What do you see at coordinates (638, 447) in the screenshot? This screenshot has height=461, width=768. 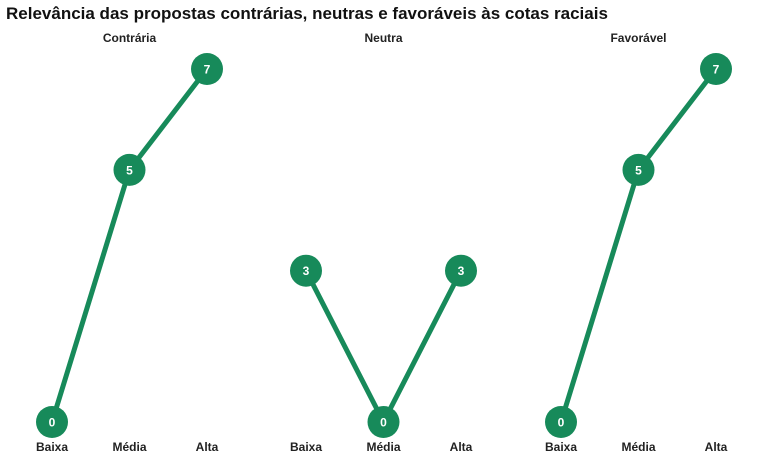 I see `panel-2-tick-label-1: Média` at bounding box center [638, 447].